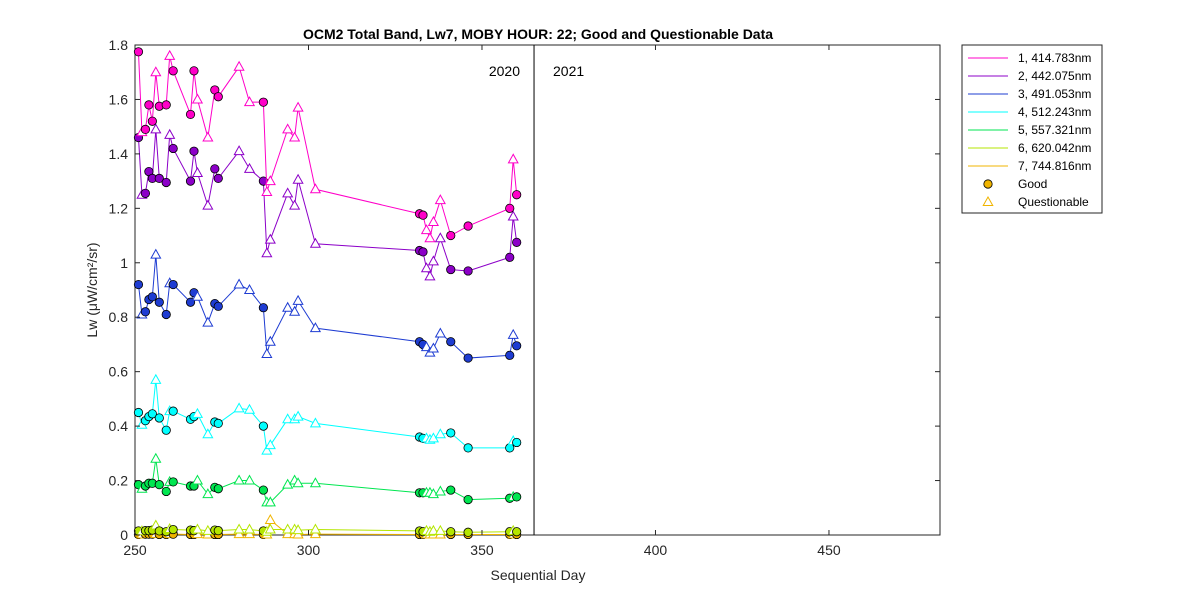 The image size is (1200, 600). What do you see at coordinates (1054, 112) in the screenshot?
I see `legend-label-4: 4, 512.243nm` at bounding box center [1054, 112].